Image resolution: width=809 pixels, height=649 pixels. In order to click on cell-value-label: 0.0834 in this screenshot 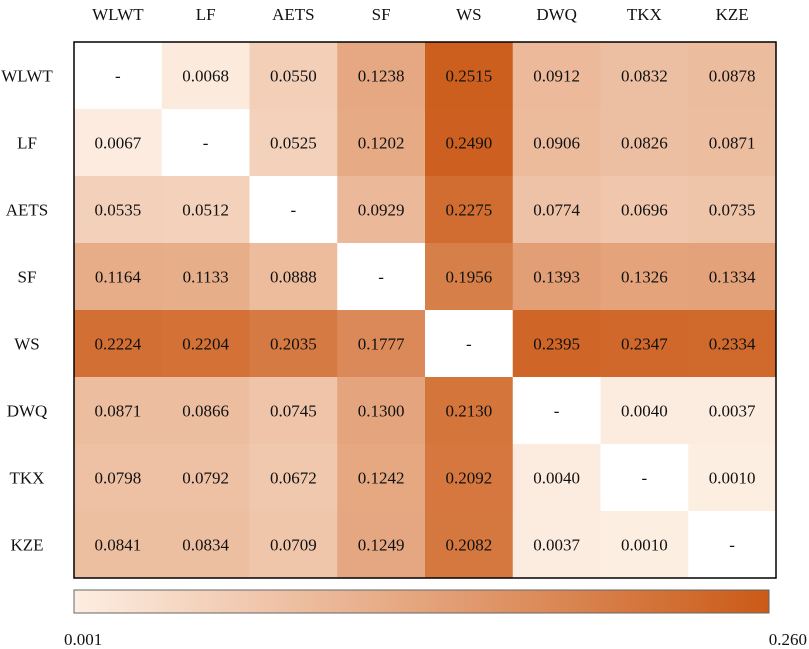, I will do `click(205, 545)`.